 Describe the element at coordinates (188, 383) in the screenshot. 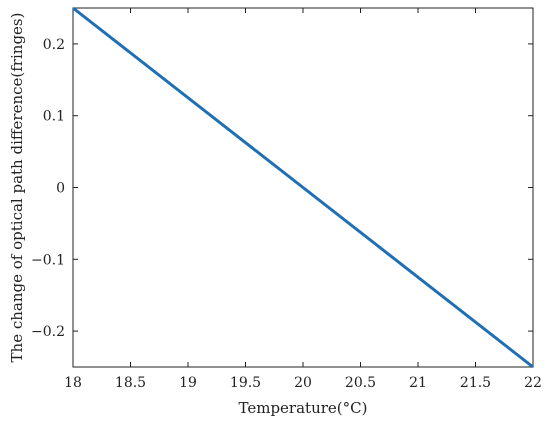

I see `x-tick-label: 19` at that location.